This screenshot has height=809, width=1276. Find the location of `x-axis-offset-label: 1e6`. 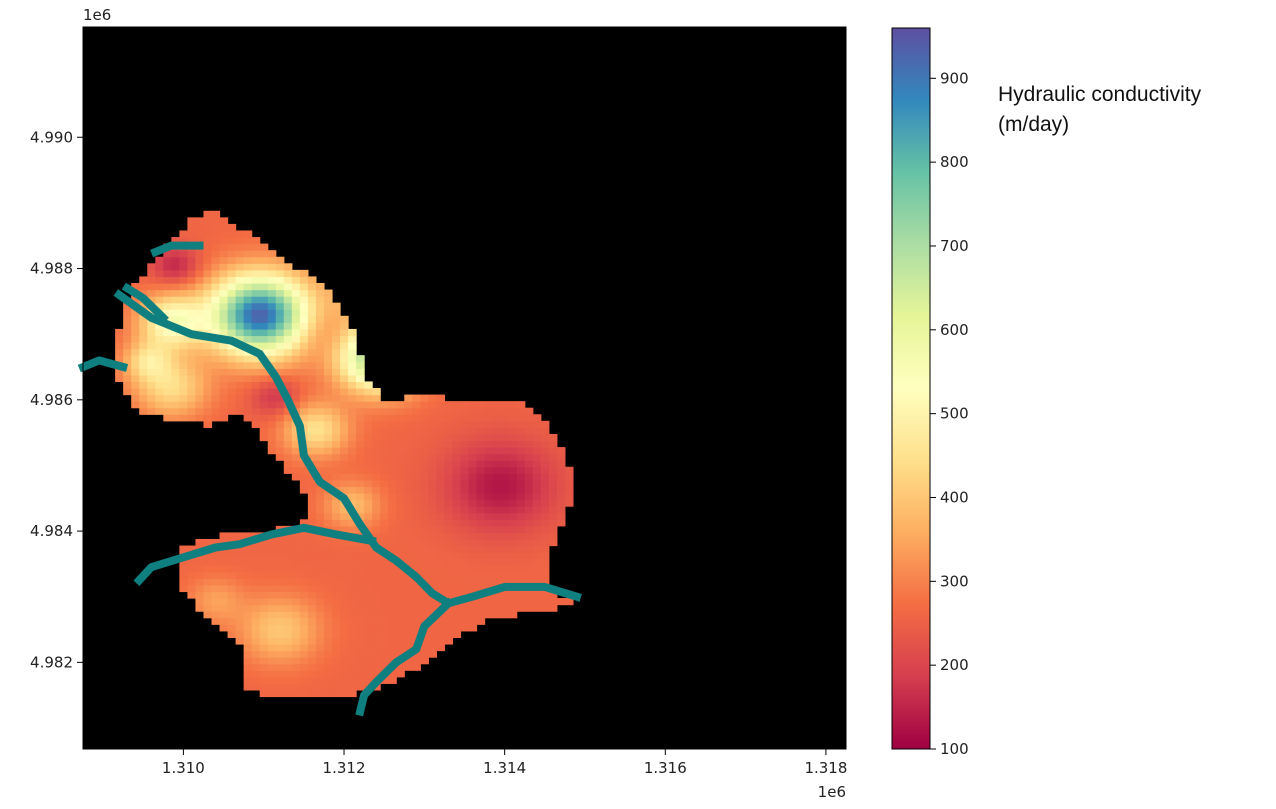

x-axis-offset-label: 1e6 is located at coordinates (832, 792).